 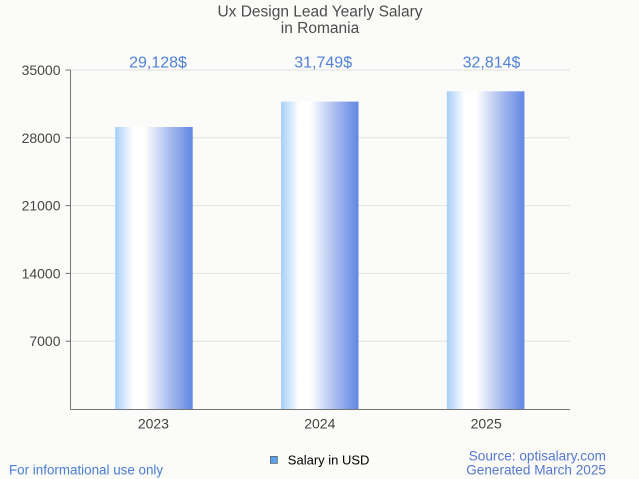 What do you see at coordinates (44, 341) in the screenshot?
I see `svg-text: 7000` at bounding box center [44, 341].